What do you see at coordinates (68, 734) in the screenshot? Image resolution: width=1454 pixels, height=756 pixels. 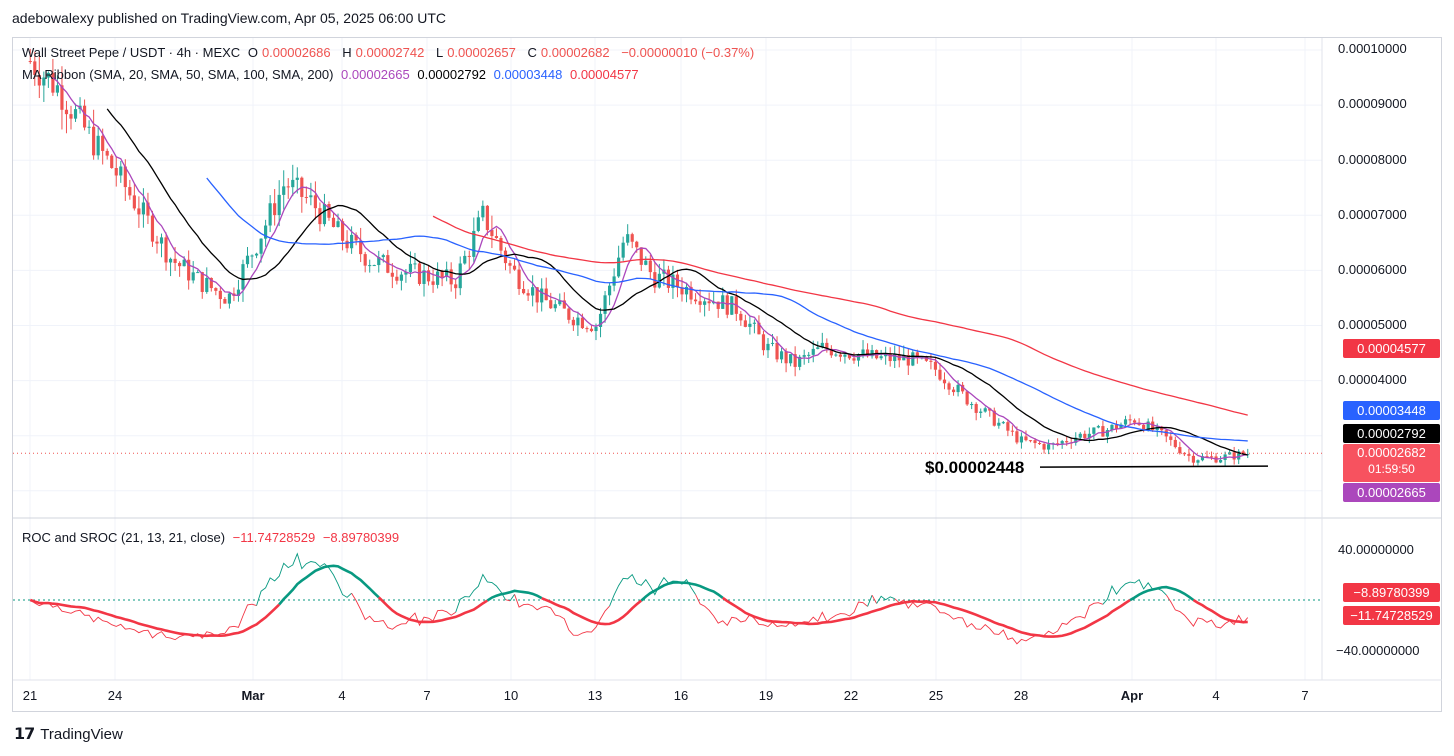 I see `tradingview-brand: 𝟭𝟳 TradingView` at bounding box center [68, 734].